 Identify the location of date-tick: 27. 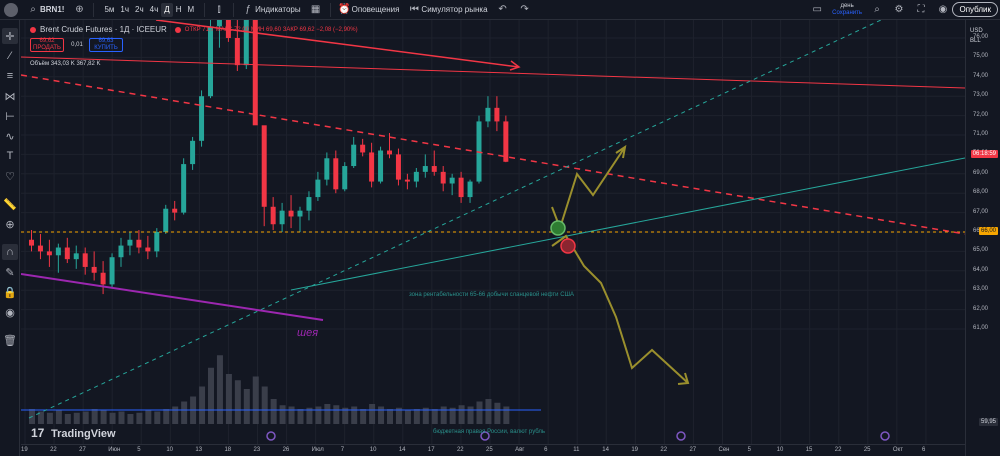
(82, 450).